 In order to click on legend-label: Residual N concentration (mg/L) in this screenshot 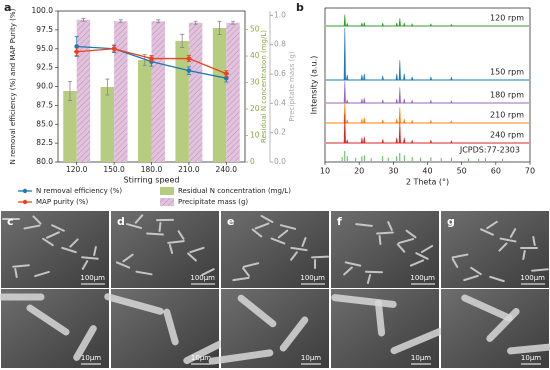, I will do `click(234, 191)`.